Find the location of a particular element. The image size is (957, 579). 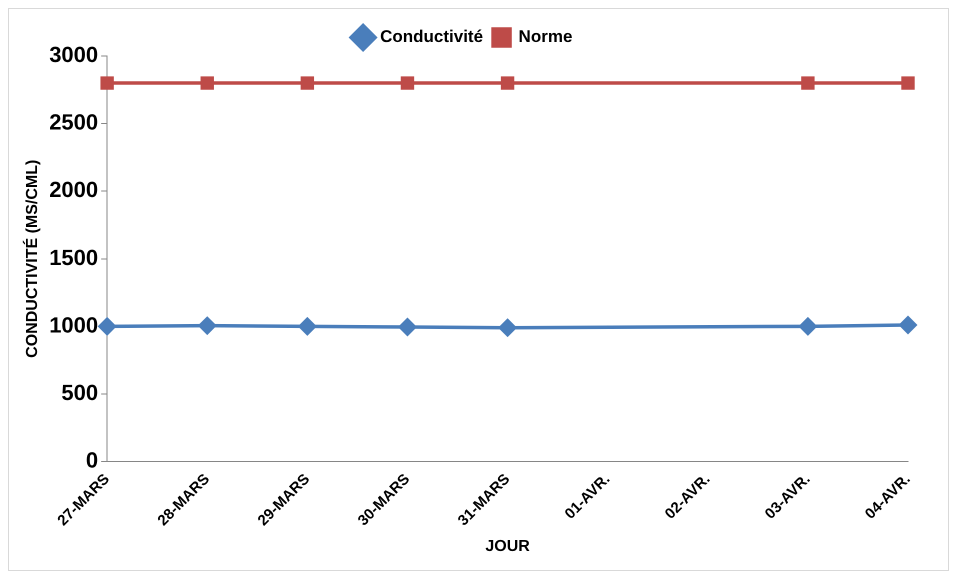

legend-label: Conductivité is located at coordinates (432, 36).